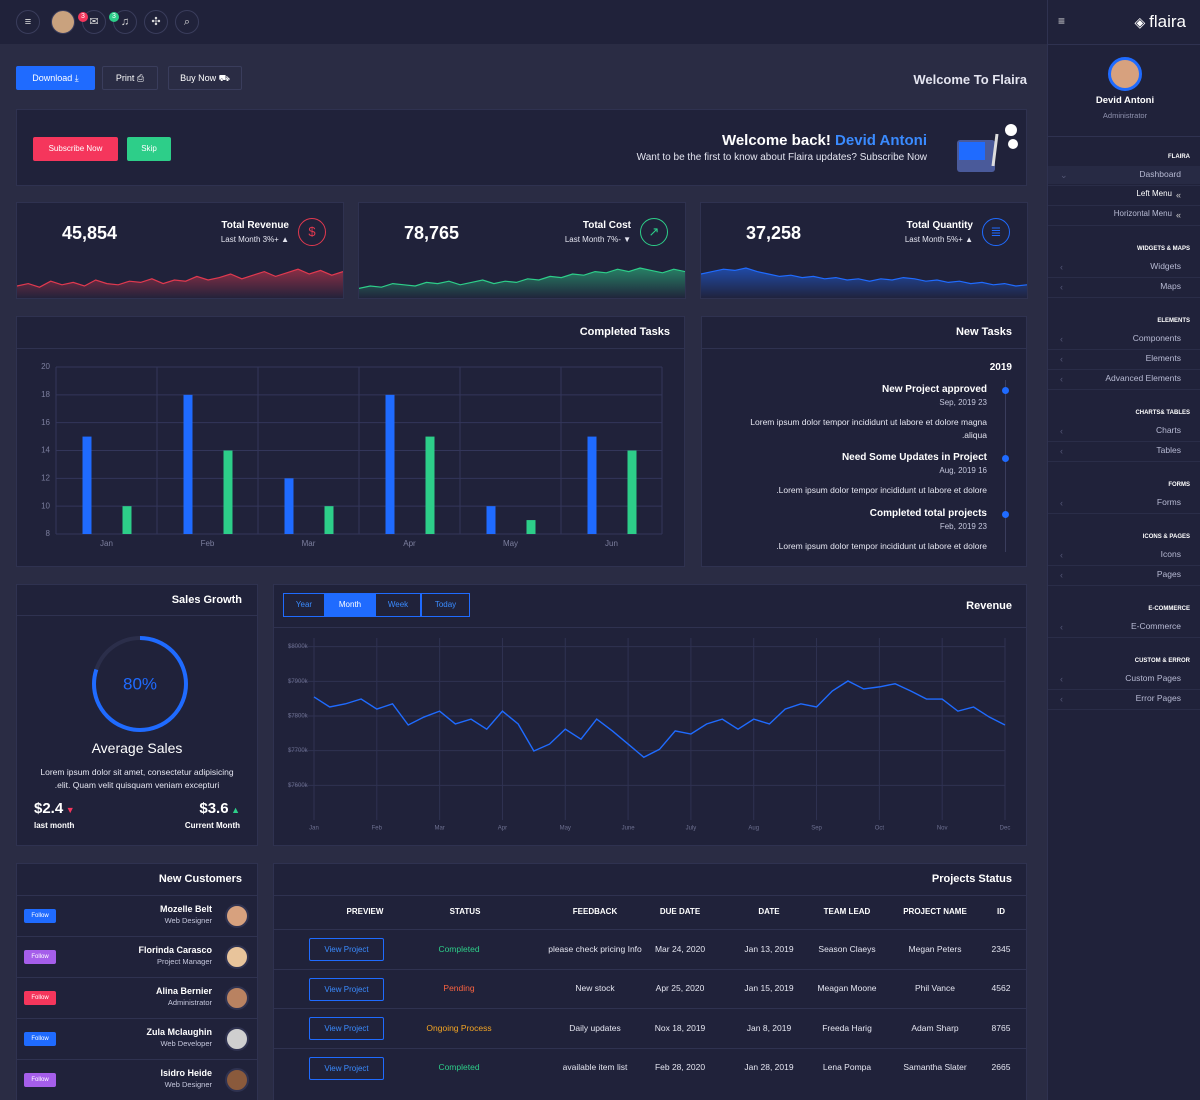 The height and width of the screenshot is (1100, 1200). What do you see at coordinates (1160, 174) in the screenshot?
I see `menu-item: Dashboard` at bounding box center [1160, 174].